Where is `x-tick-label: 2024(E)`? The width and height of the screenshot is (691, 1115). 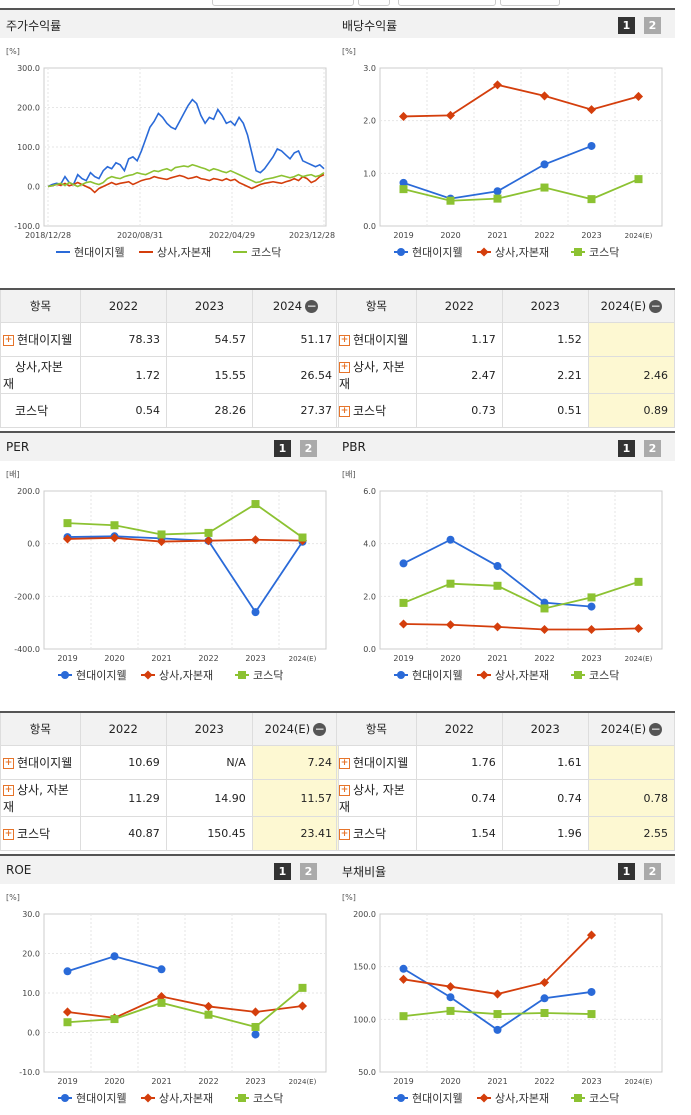
x-tick-label: 2024(E) is located at coordinates (639, 659).